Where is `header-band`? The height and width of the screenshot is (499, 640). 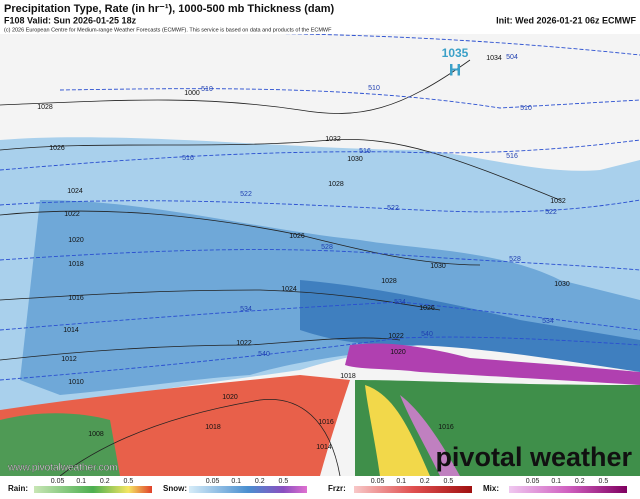
header-band is located at coordinates (320, 17).